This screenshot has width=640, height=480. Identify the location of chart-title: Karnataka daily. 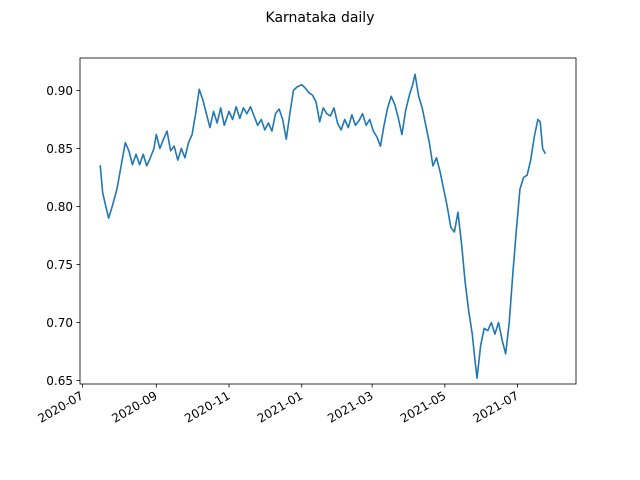
(320, 18).